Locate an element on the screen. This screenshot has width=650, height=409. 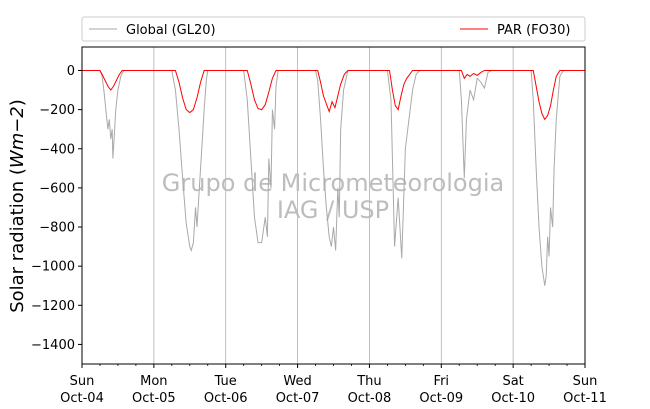
x-tick-label-date: Oct-06 is located at coordinates (226, 398).